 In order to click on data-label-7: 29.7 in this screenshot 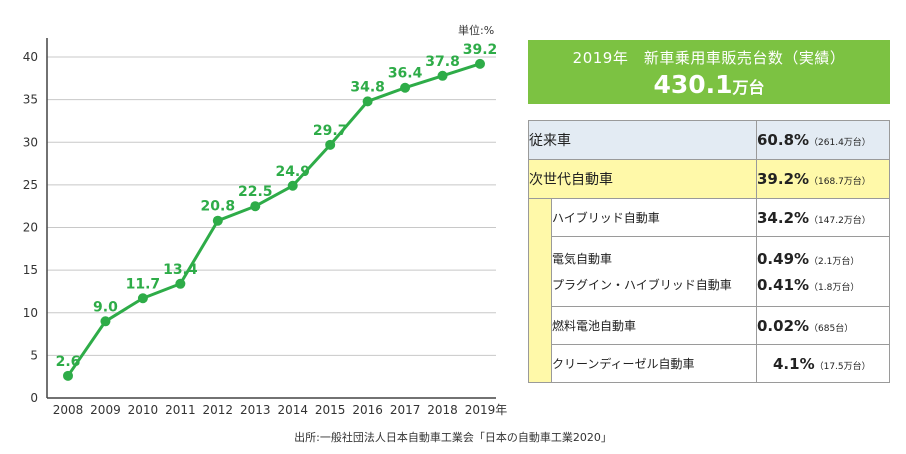, I will do `click(330, 131)`.